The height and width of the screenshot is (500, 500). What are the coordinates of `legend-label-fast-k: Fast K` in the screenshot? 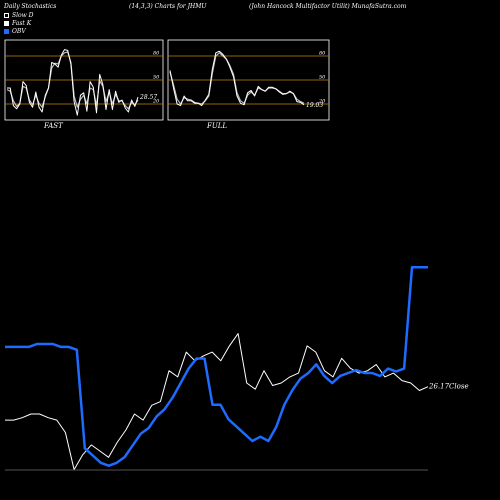 It's located at (22, 23).